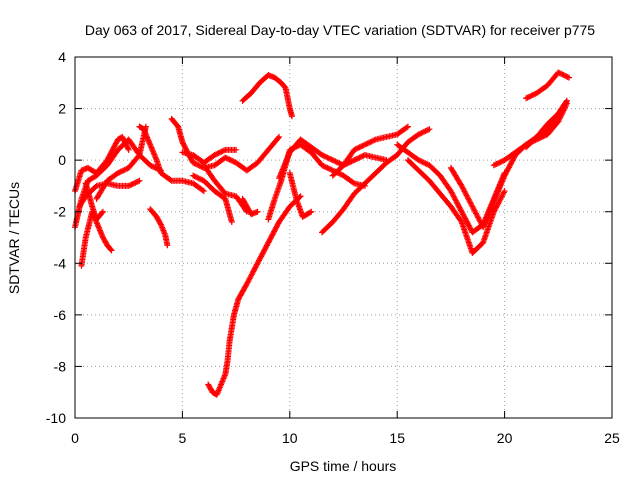 This screenshot has width=640, height=480. What do you see at coordinates (62, 57) in the screenshot?
I see `y-tick-label: 4` at bounding box center [62, 57].